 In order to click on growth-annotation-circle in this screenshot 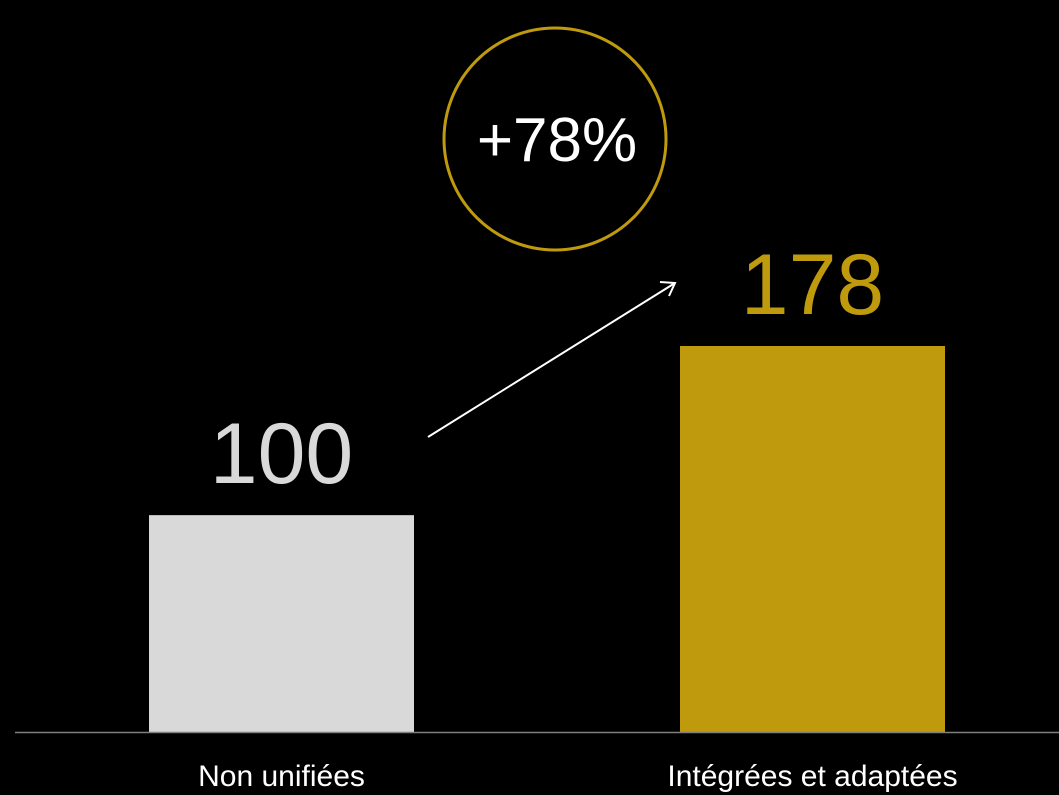, I will do `click(555, 139)`.